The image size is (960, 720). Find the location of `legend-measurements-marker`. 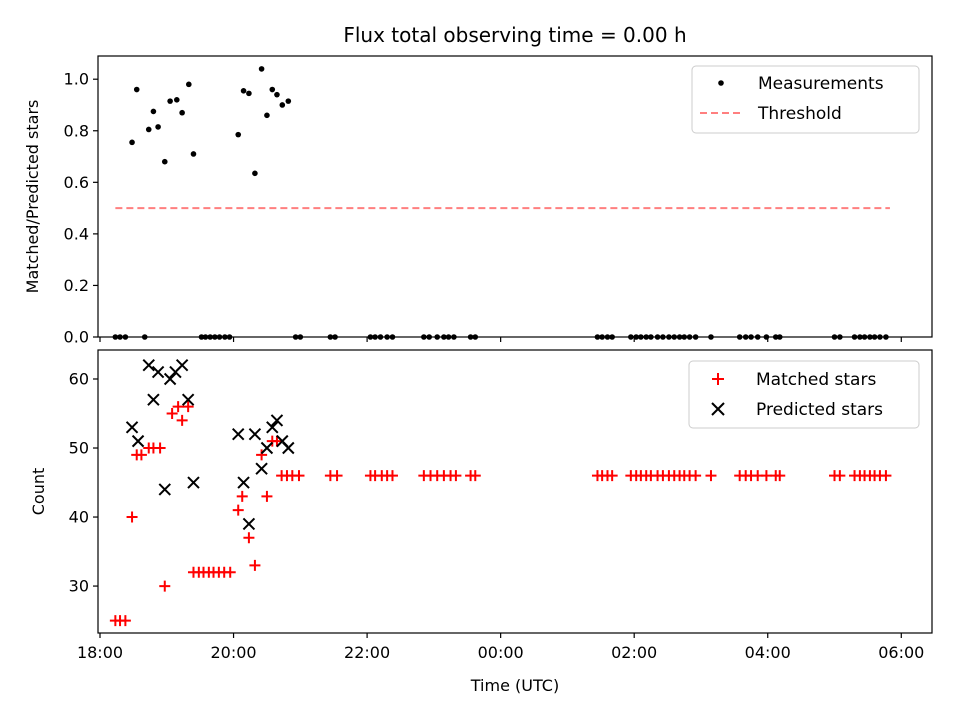

legend-measurements-marker is located at coordinates (721, 83).